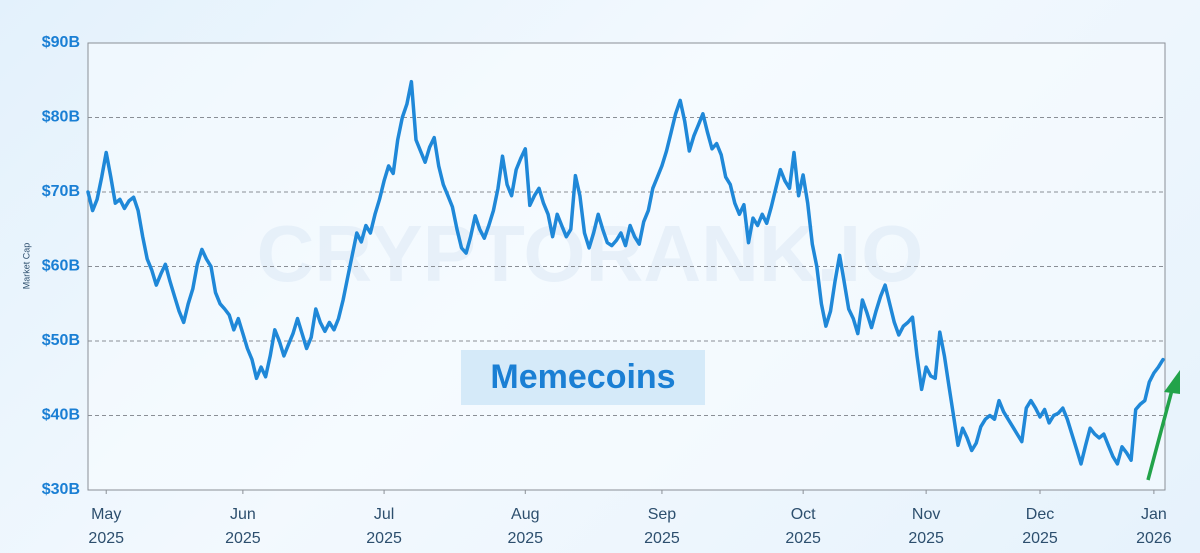 Image resolution: width=1200 pixels, height=553 pixels. Describe the element at coordinates (803, 526) in the screenshot. I see `x-tick-label: Oct 2025` at that location.